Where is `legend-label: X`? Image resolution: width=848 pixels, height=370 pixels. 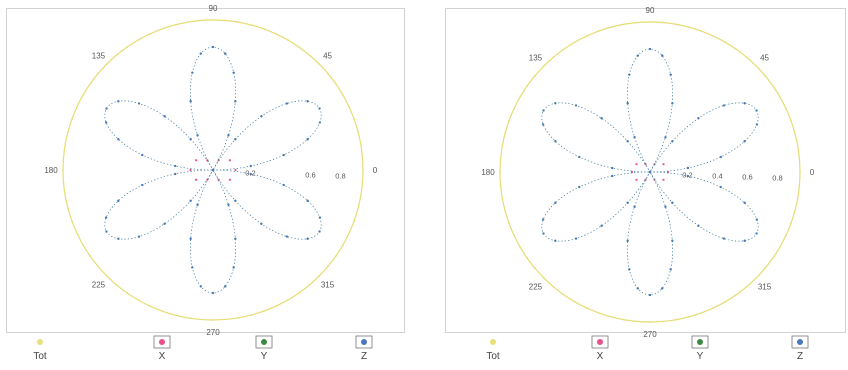
legend-label: X is located at coordinates (600, 356).